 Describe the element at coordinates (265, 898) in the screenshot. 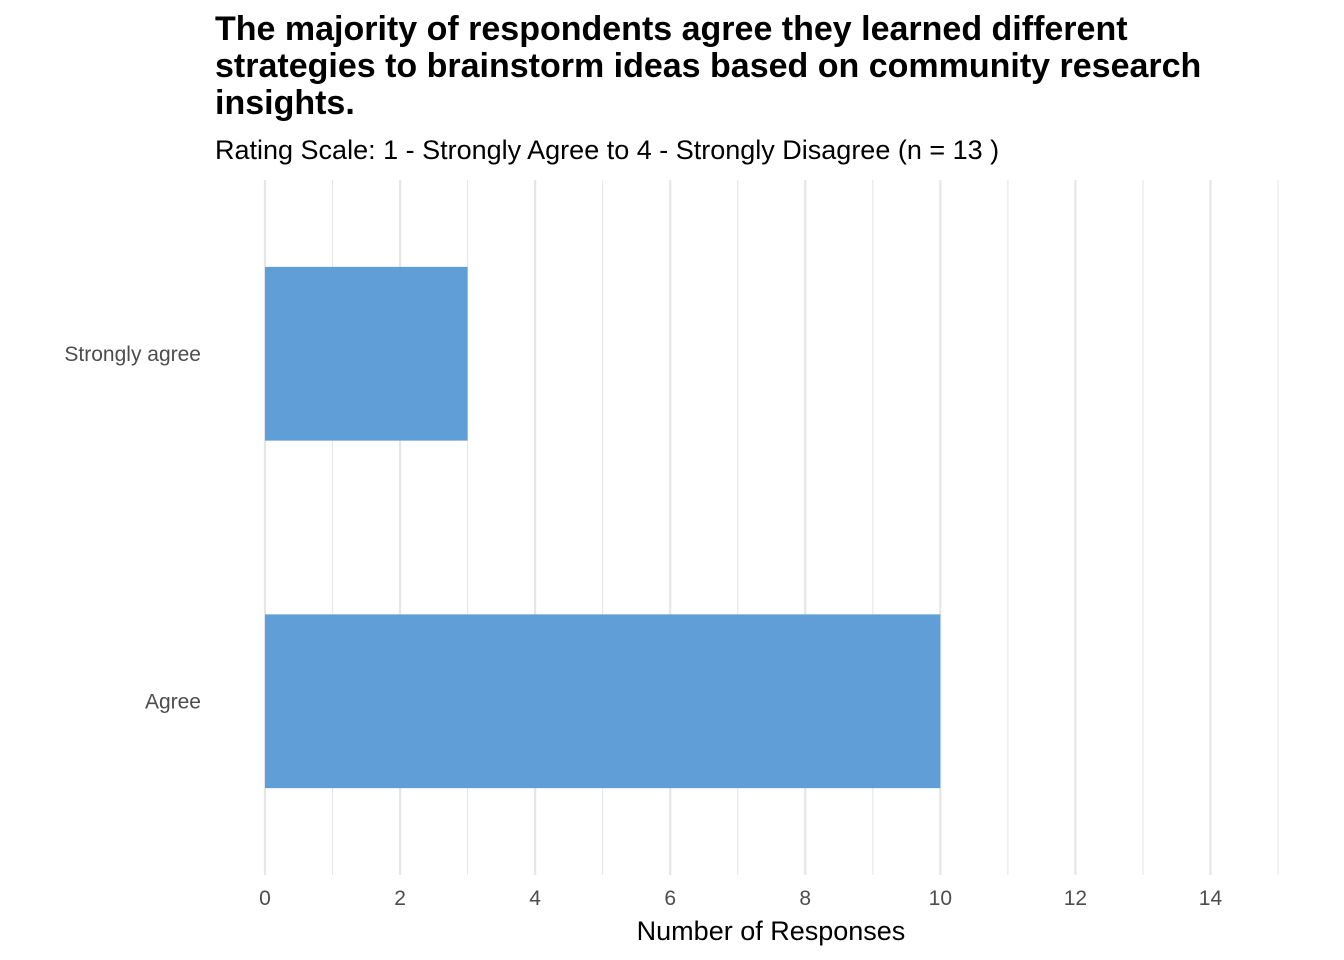

I see `x-tick-label: 0` at that location.